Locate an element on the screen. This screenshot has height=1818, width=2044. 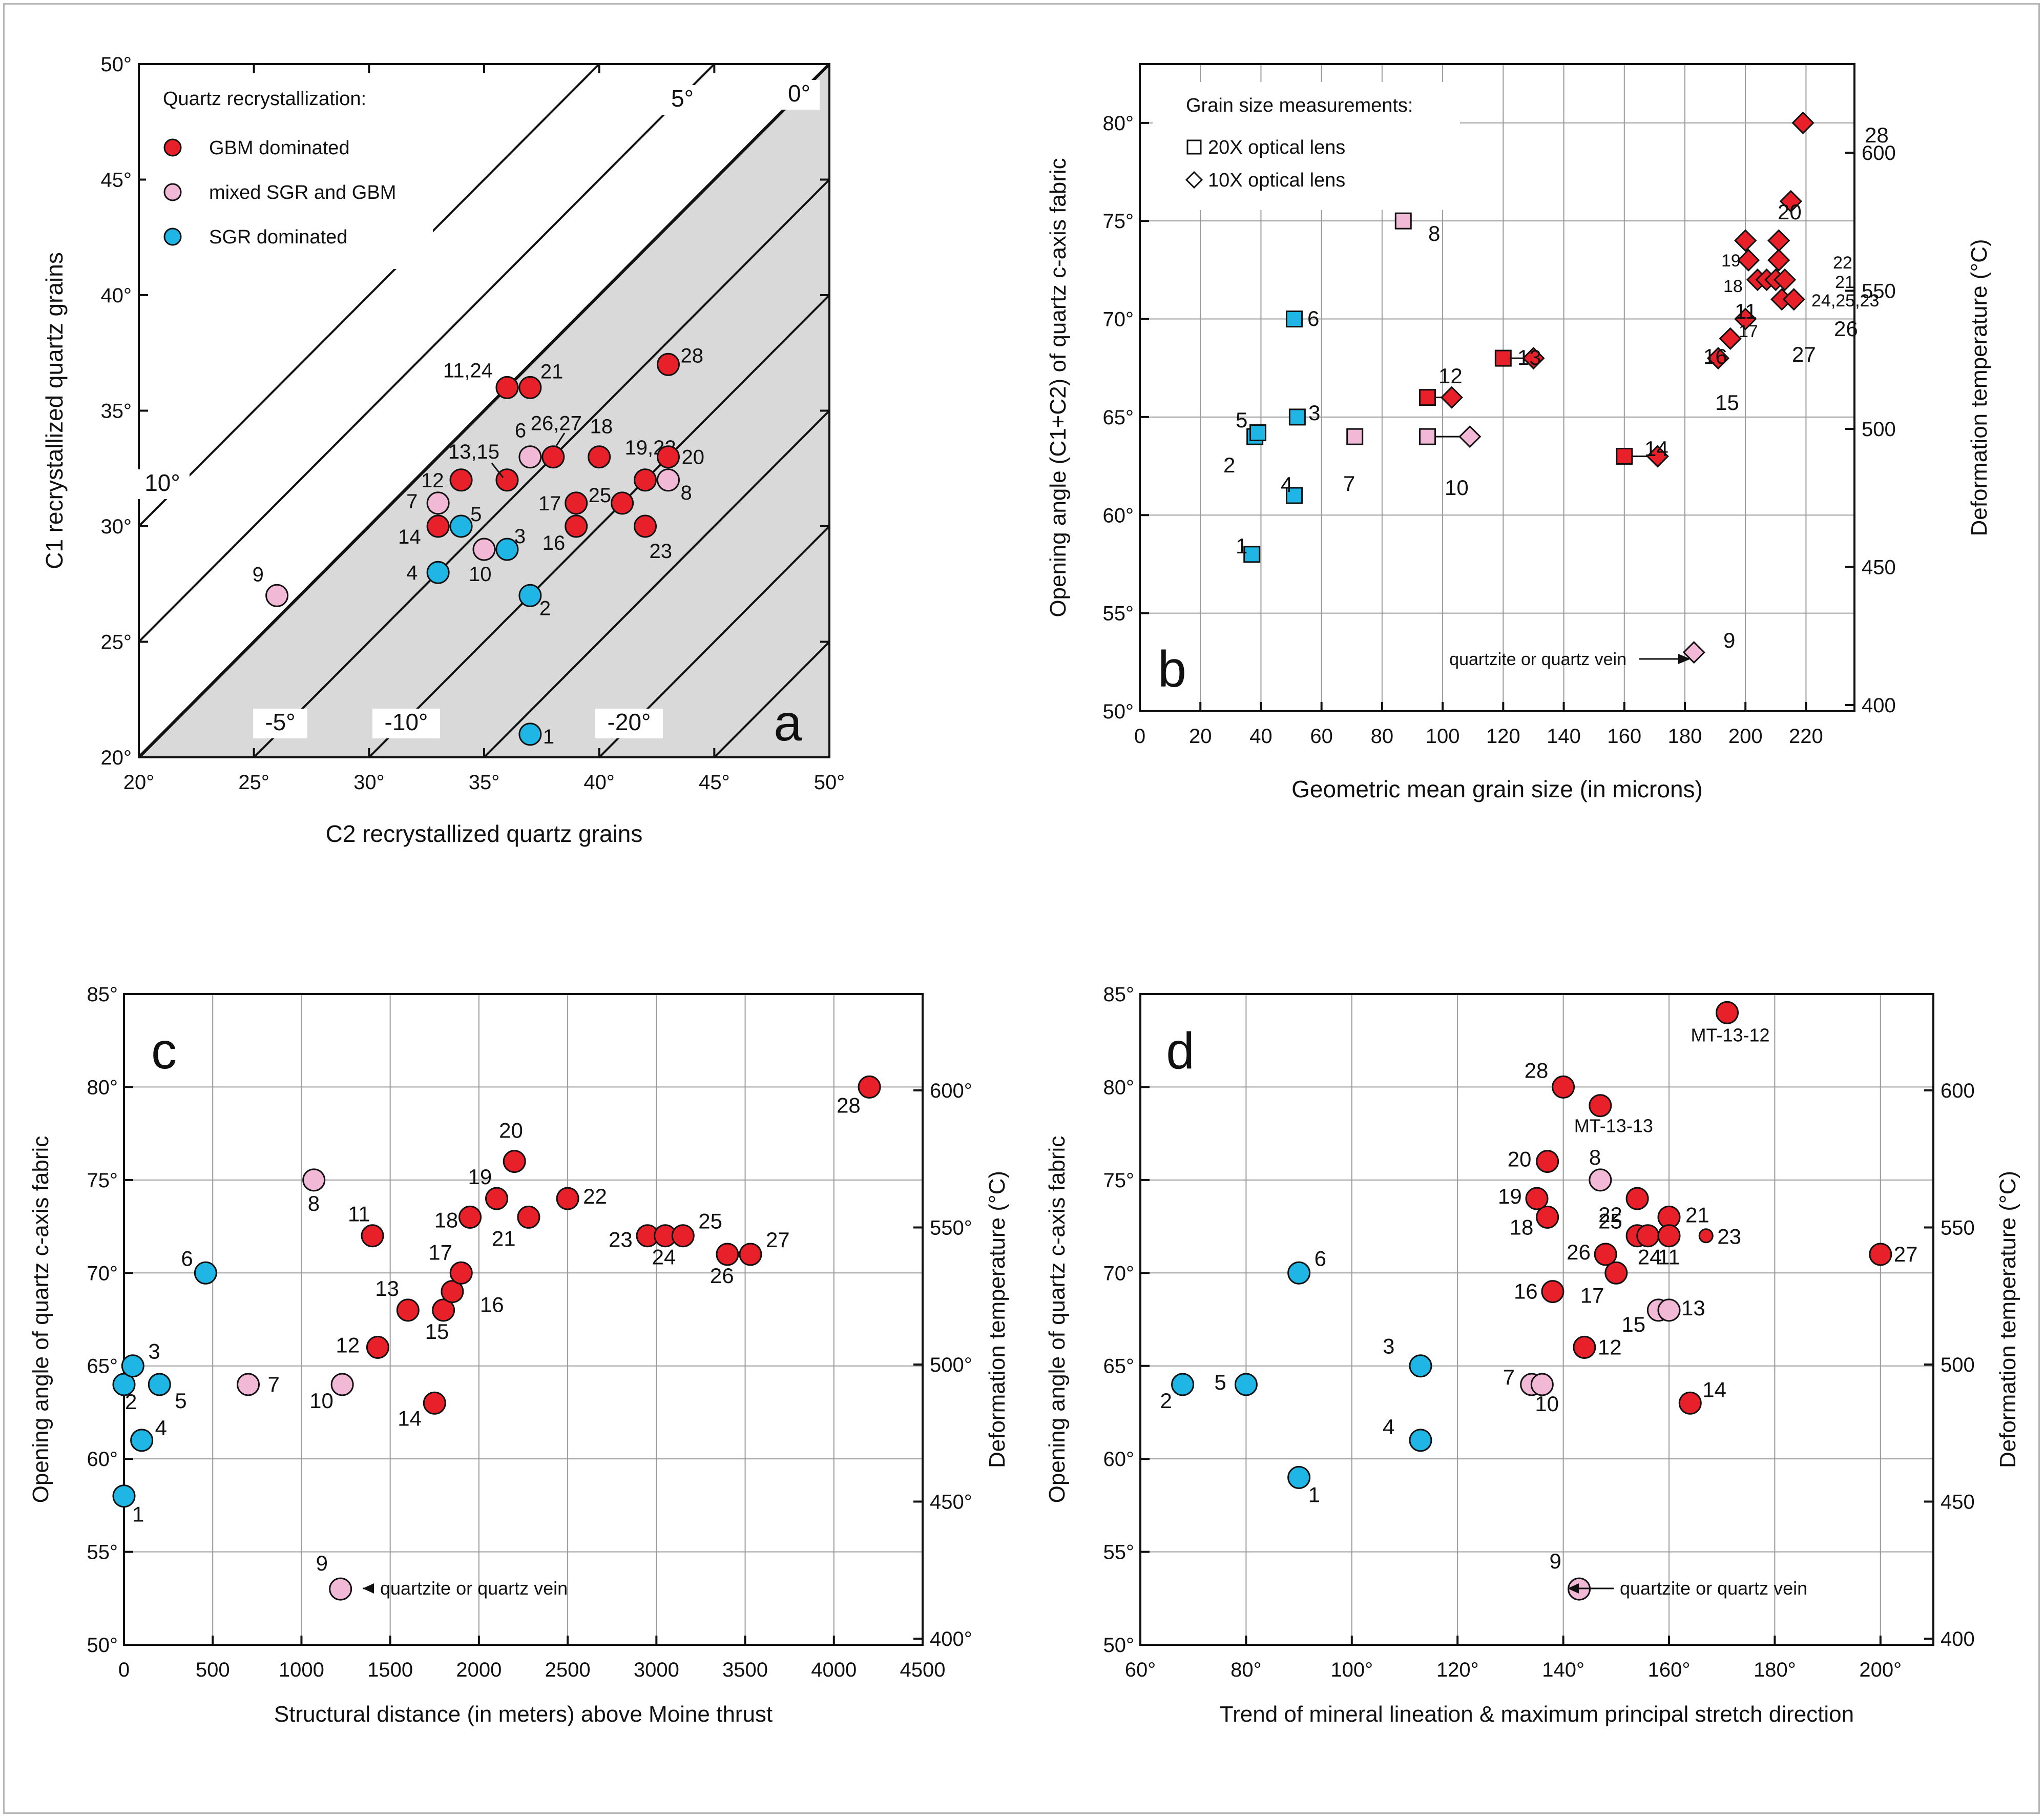
panel-b-letter: b is located at coordinates (1172, 670).